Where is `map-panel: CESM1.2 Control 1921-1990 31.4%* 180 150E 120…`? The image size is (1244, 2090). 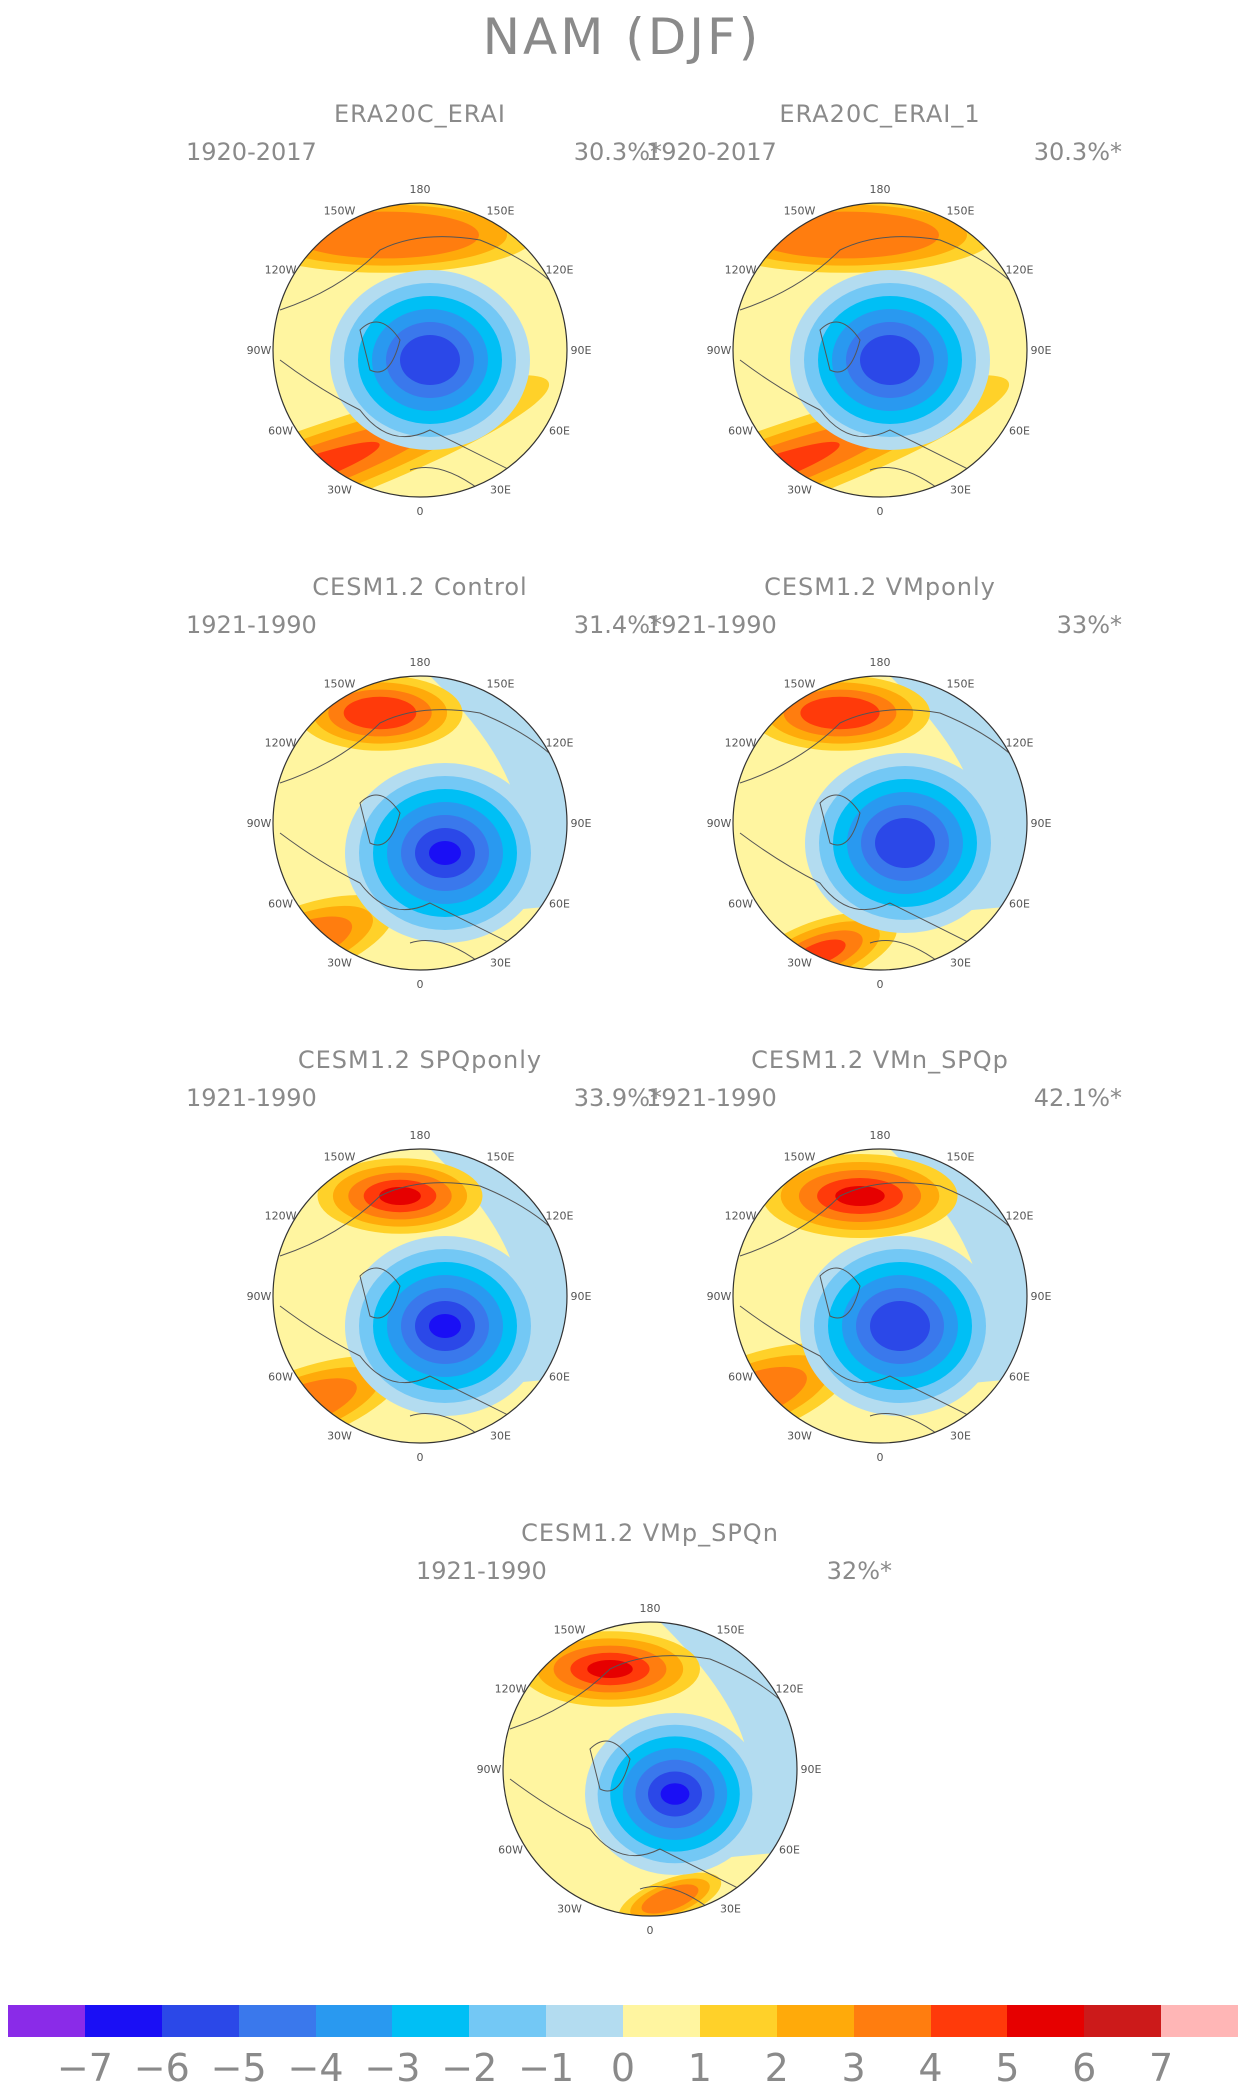
map-panel: CESM1.2 Control 1921-1990 31.4%* 180 150E 120… is located at coordinates (424, 808).